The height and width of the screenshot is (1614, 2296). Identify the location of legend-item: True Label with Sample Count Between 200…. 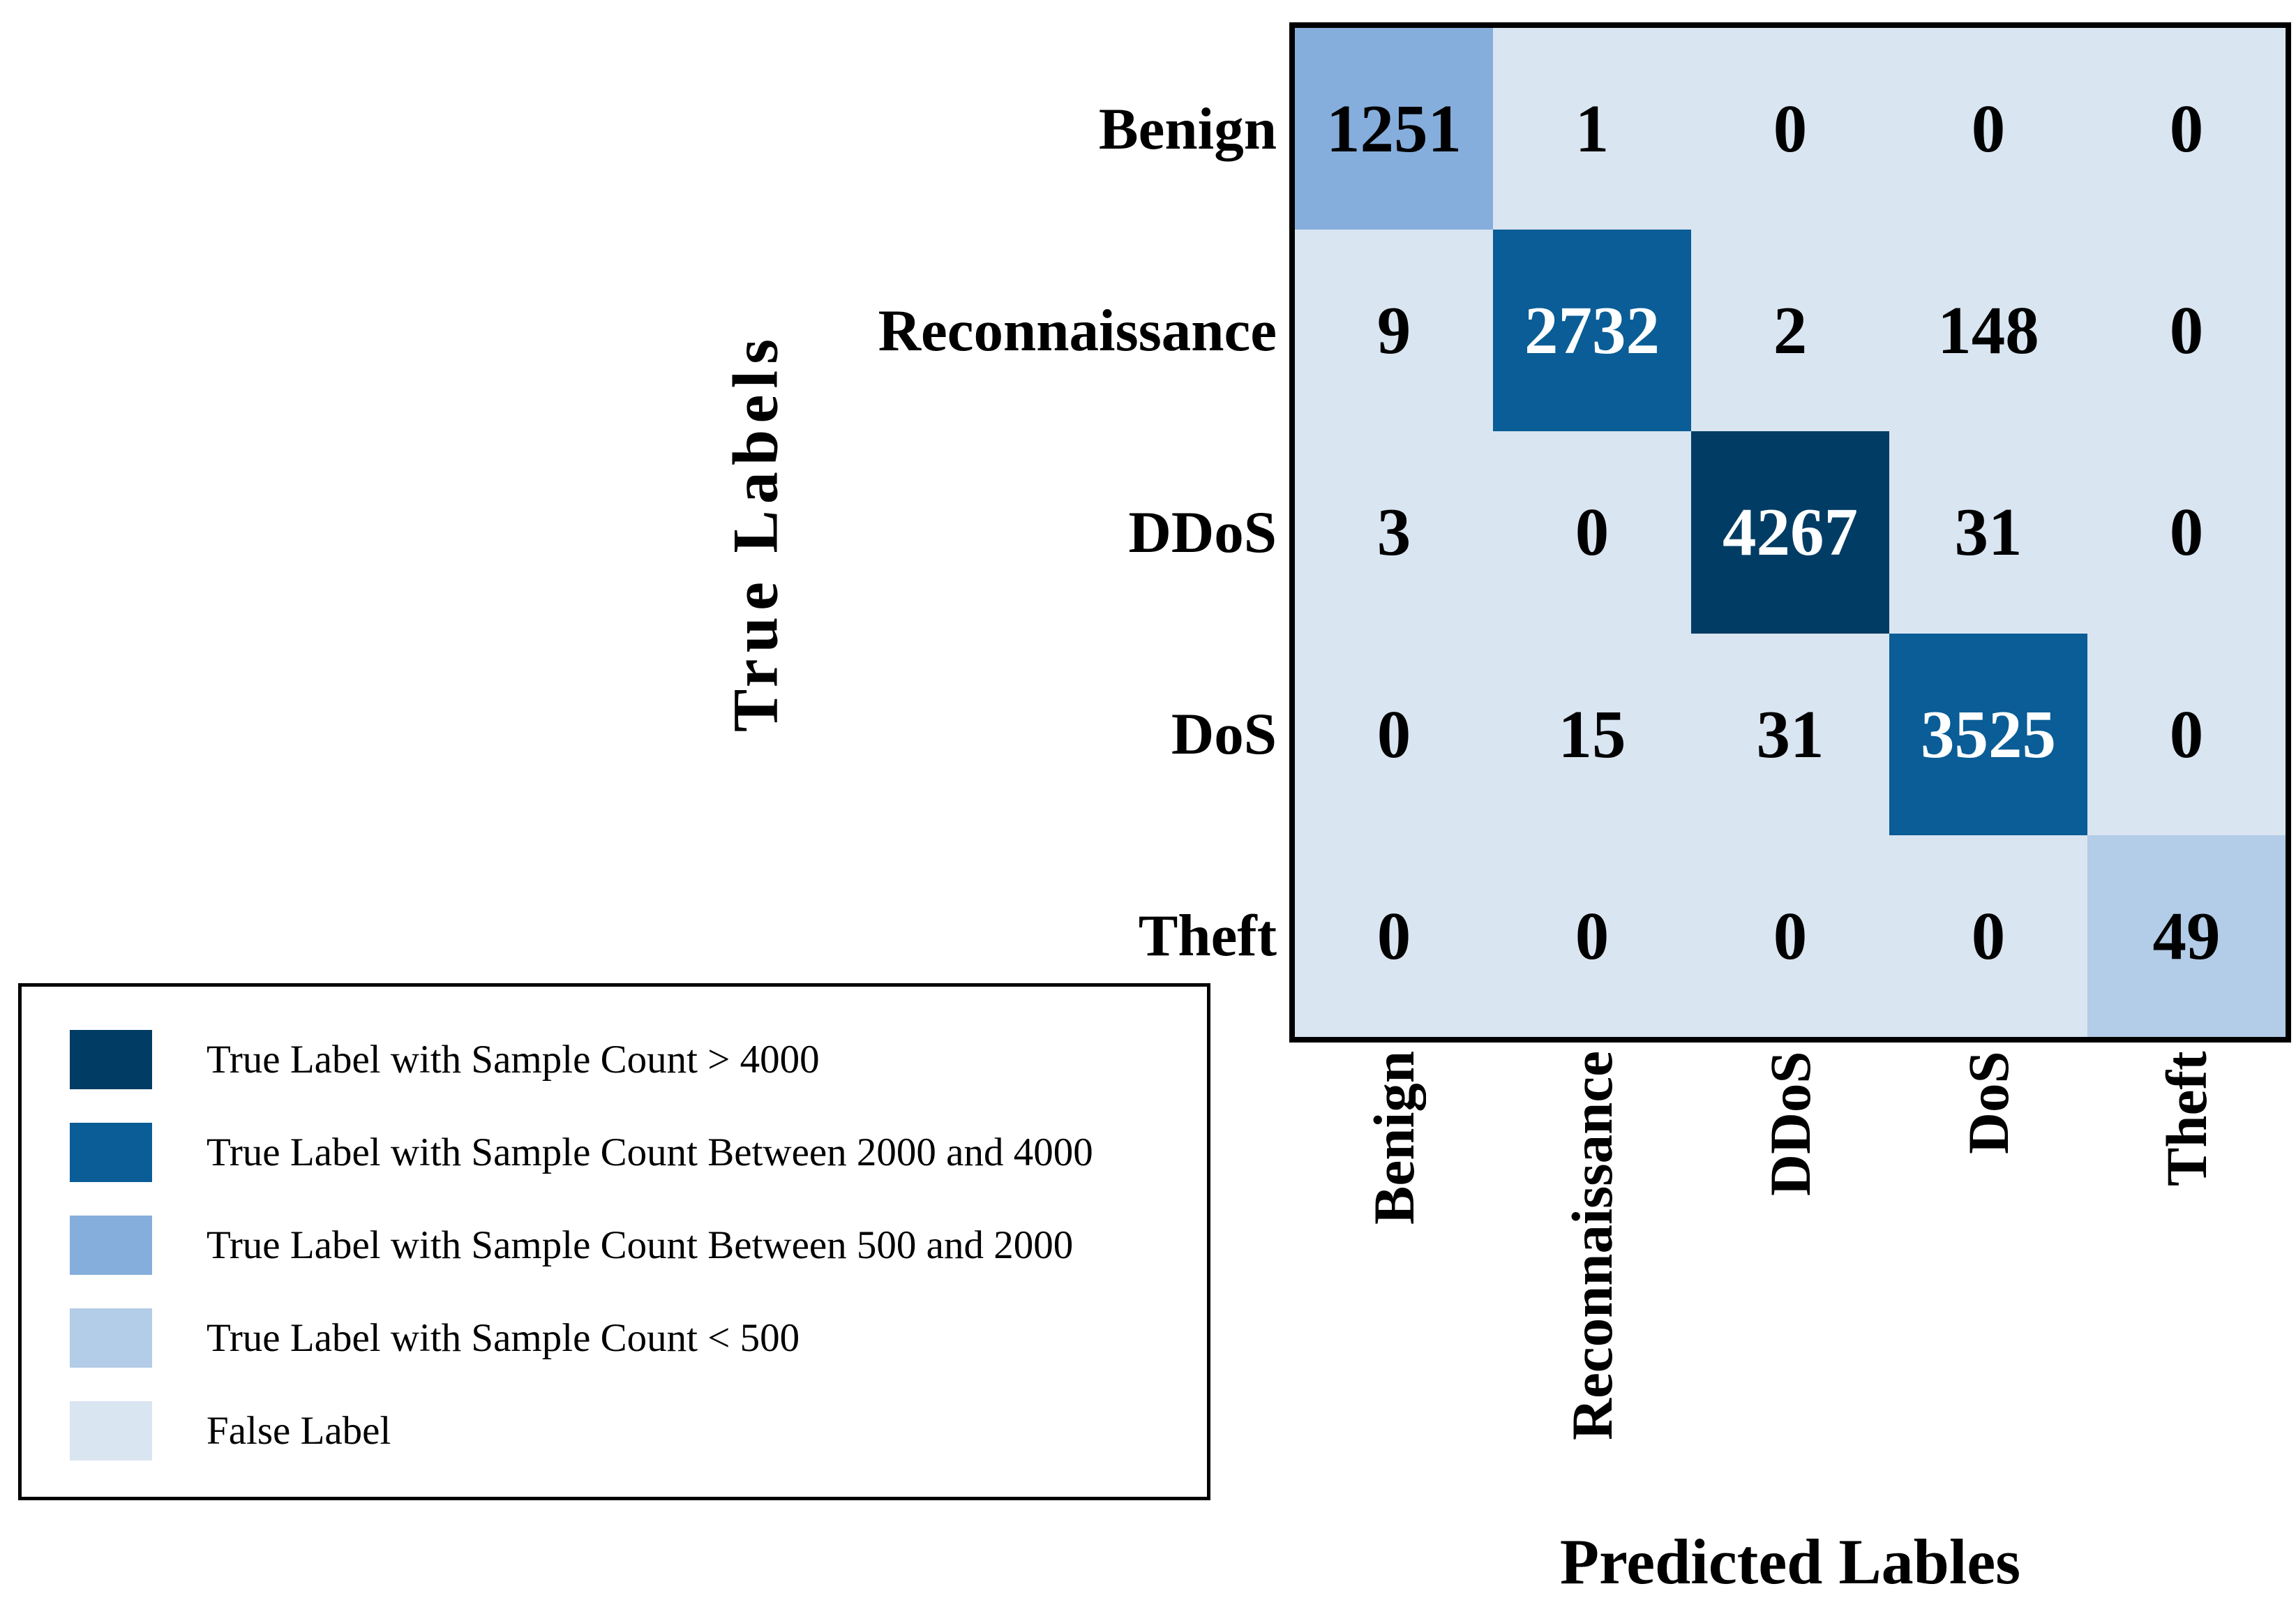
(638, 1152).